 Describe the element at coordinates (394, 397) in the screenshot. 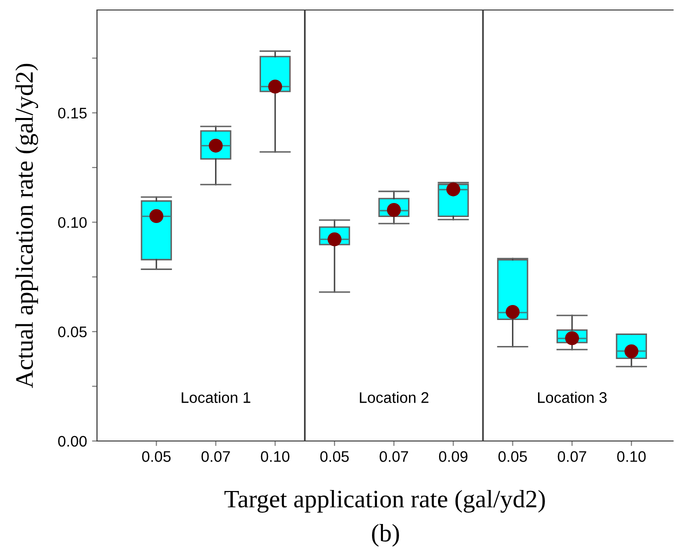

I see `annotation: Location 2` at that location.